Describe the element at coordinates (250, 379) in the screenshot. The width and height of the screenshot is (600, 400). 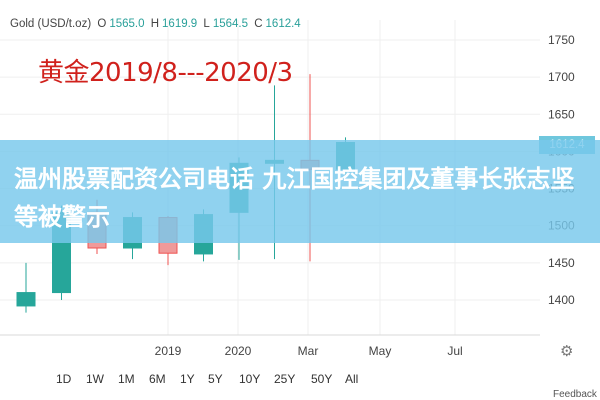
I see `range-button-10y: 10Y` at that location.